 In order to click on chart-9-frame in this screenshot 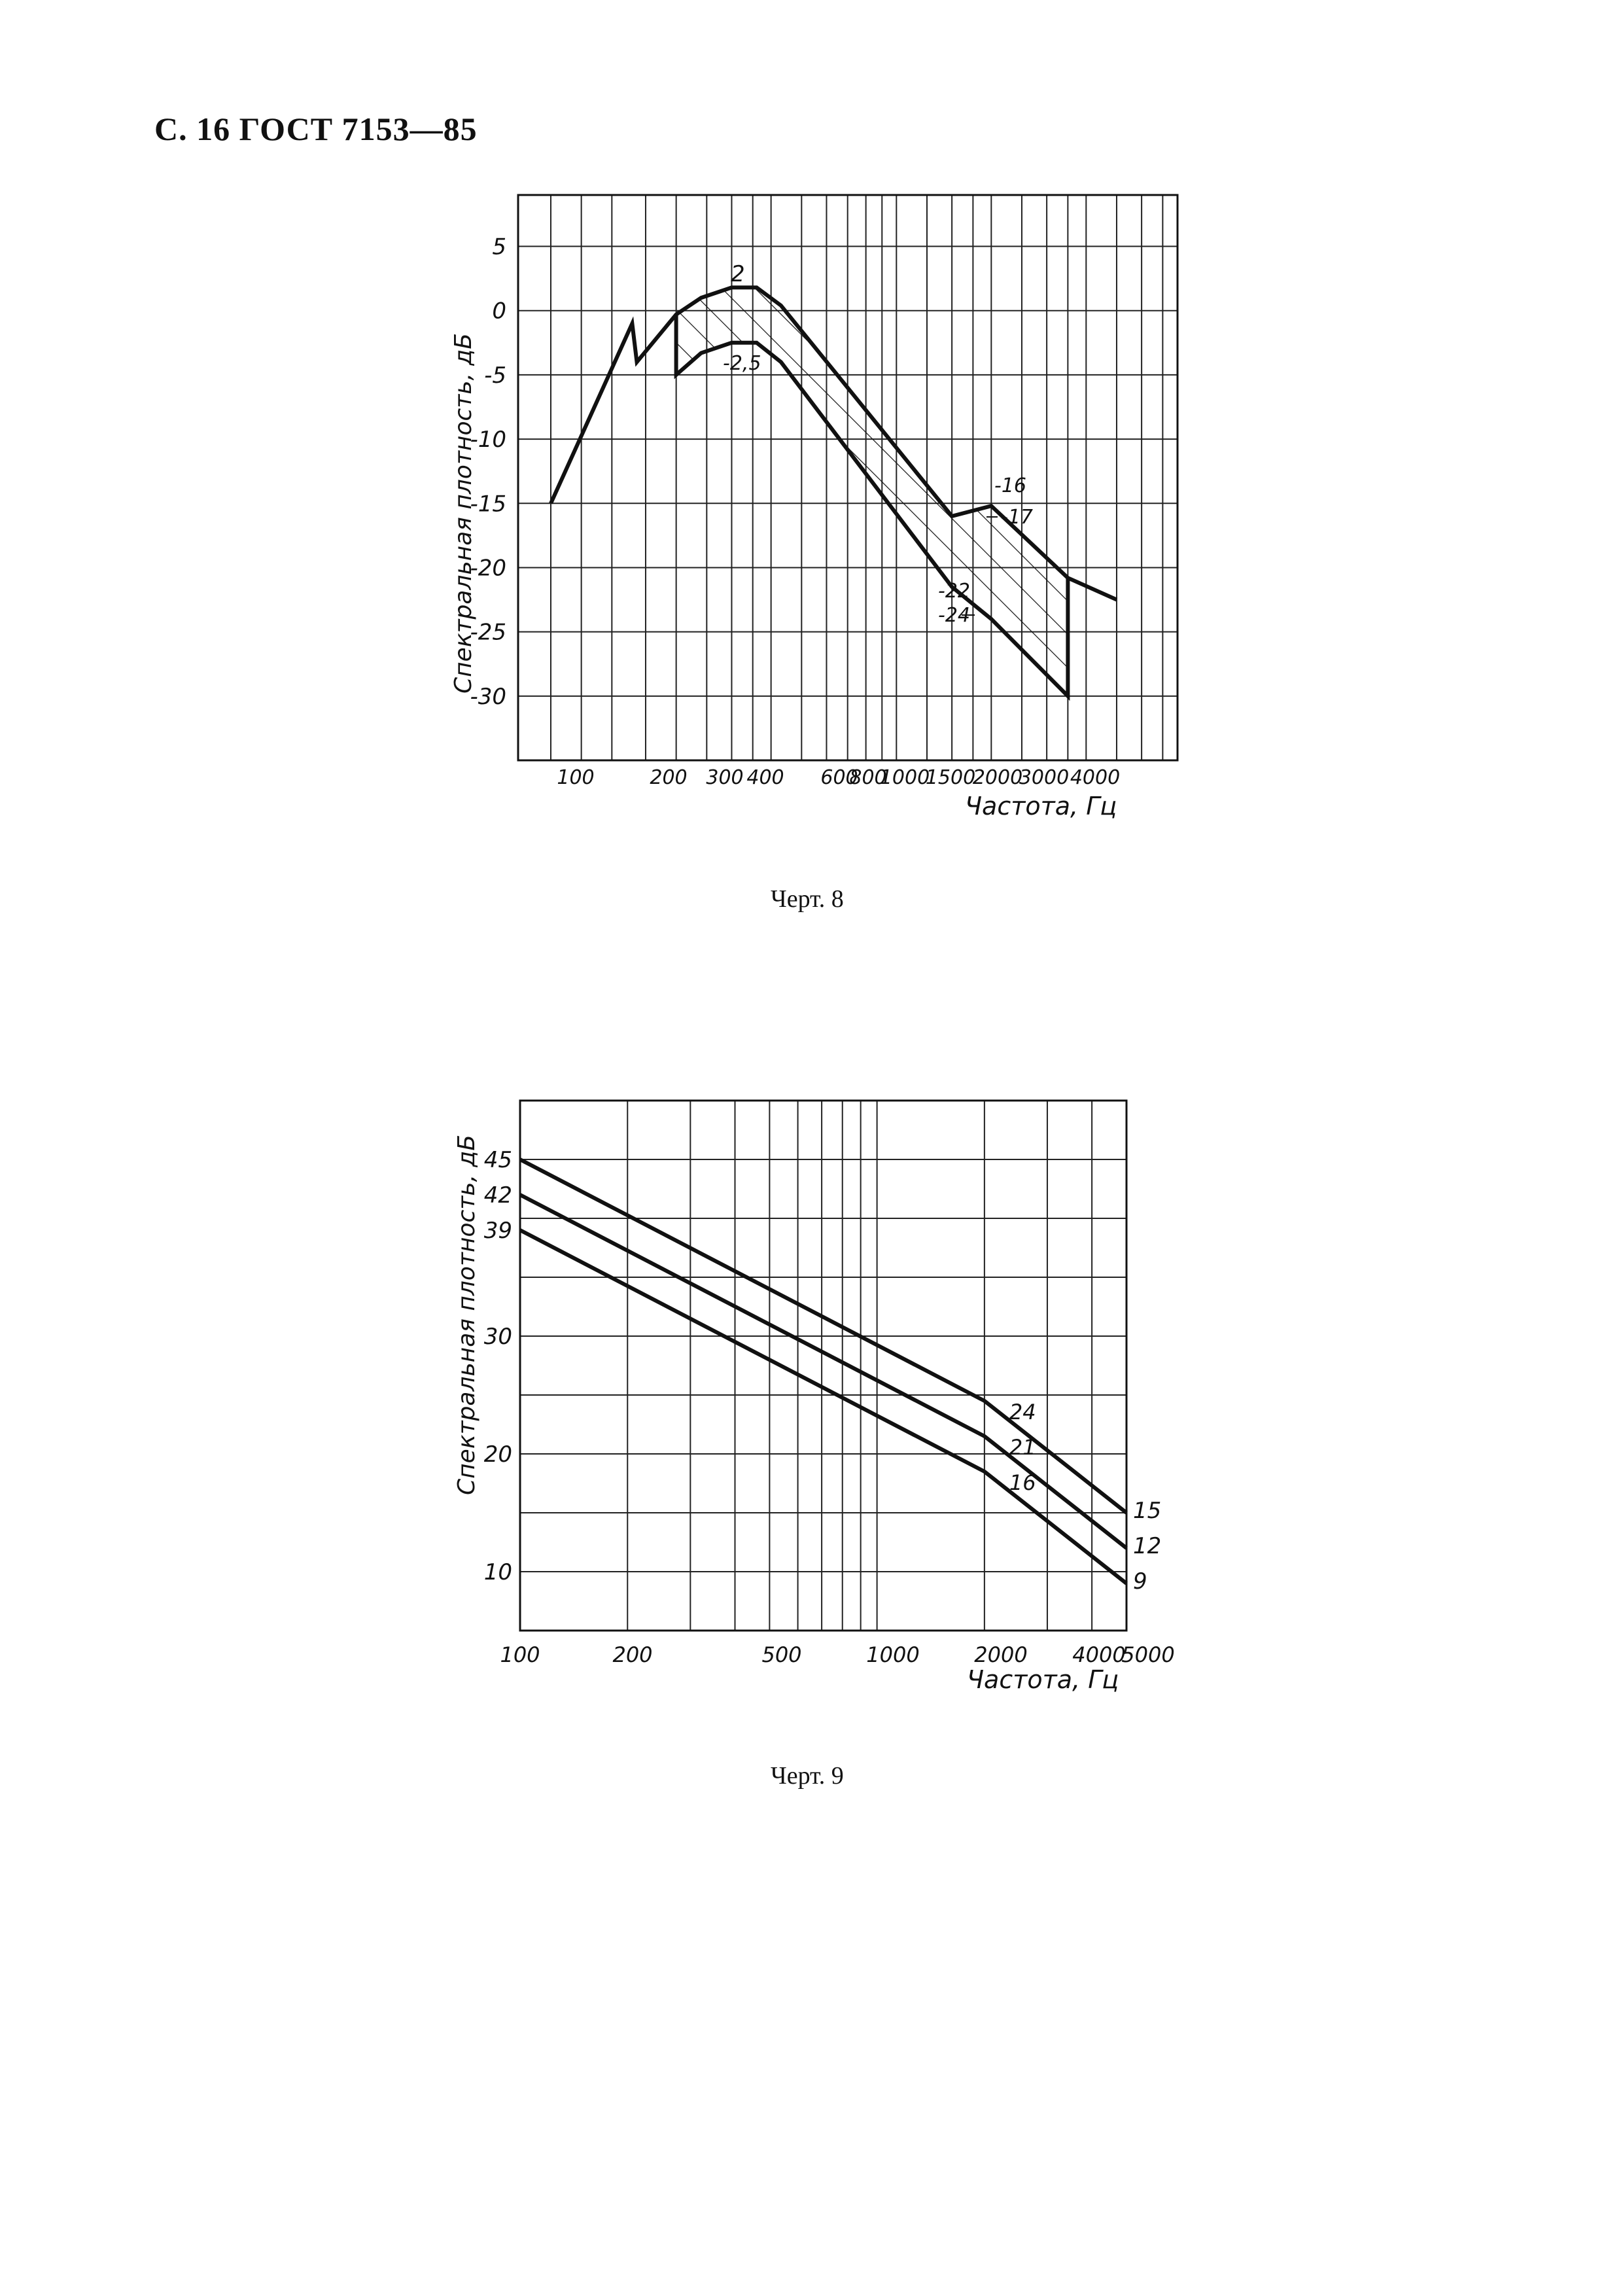, I will do `click(824, 1366)`.